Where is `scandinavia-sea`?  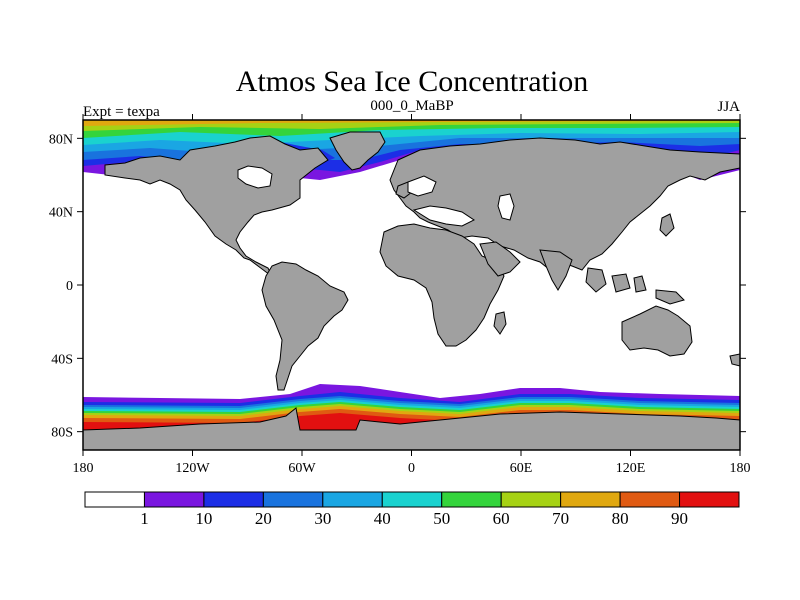 scandinavia-sea is located at coordinates (422, 186).